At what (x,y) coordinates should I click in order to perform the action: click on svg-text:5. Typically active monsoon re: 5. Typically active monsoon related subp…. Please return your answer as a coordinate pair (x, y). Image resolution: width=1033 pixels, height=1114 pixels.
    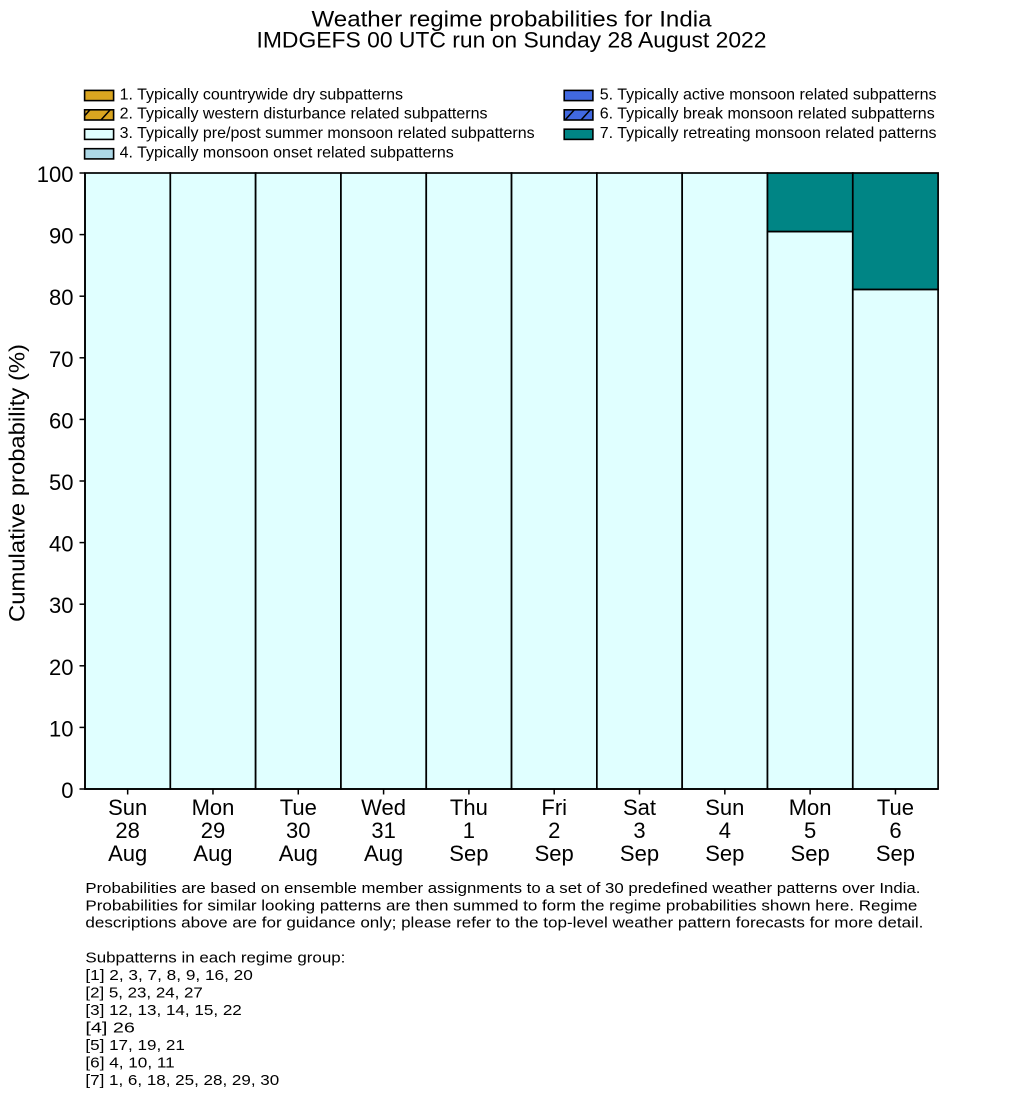
    Looking at the image, I should click on (768, 94).